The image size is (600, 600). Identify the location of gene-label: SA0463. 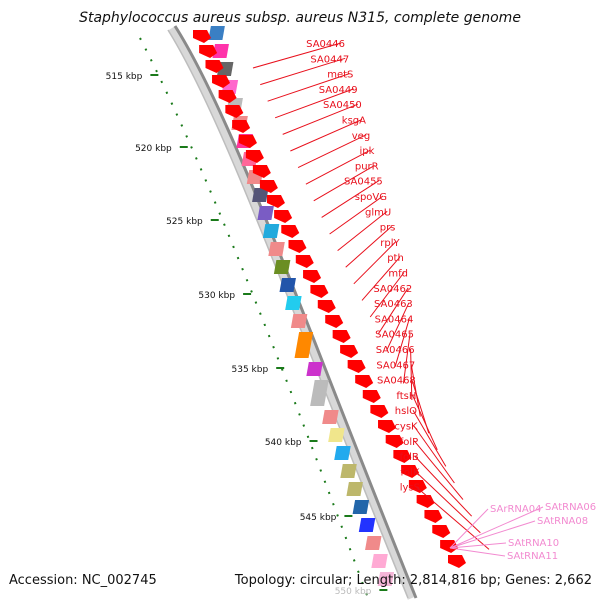
(393, 304).